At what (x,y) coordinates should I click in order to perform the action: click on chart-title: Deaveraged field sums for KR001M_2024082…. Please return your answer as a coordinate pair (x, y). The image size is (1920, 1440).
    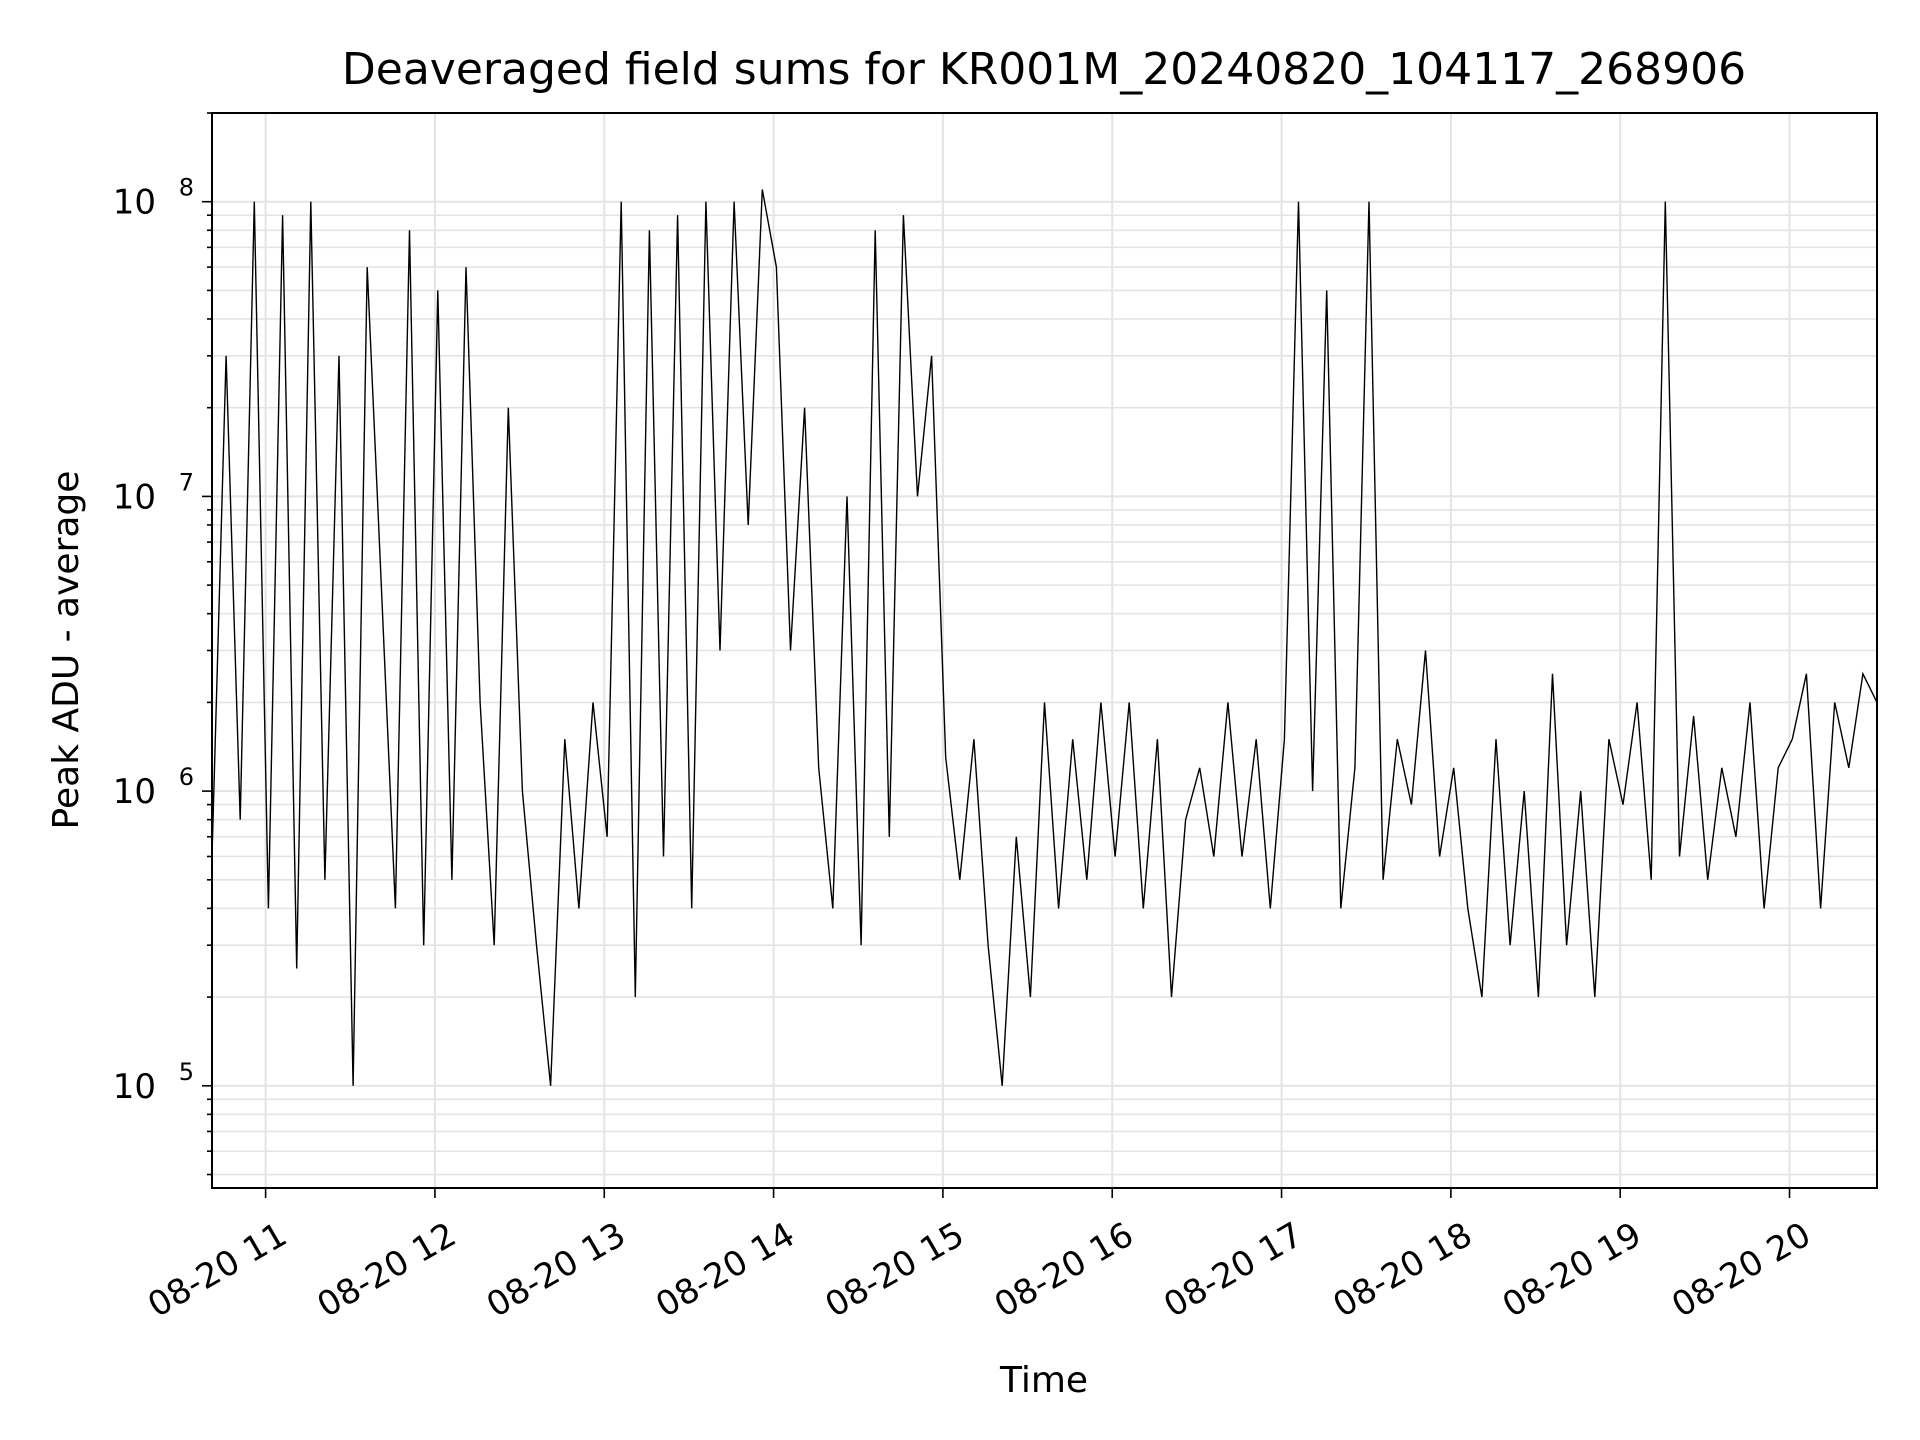
    Looking at the image, I should click on (1044, 69).